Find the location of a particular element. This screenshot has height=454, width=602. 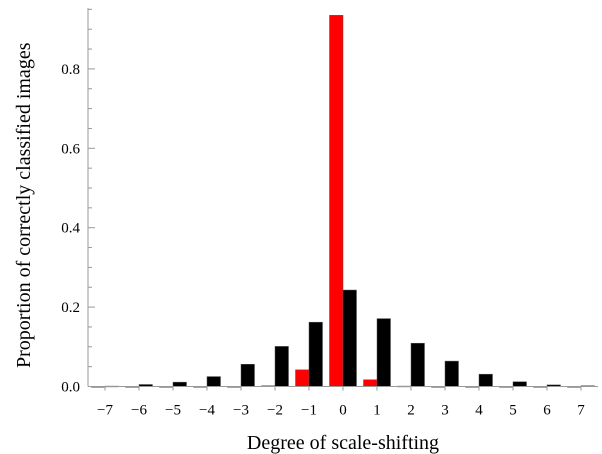

x-tick-label: 7 is located at coordinates (581, 411).